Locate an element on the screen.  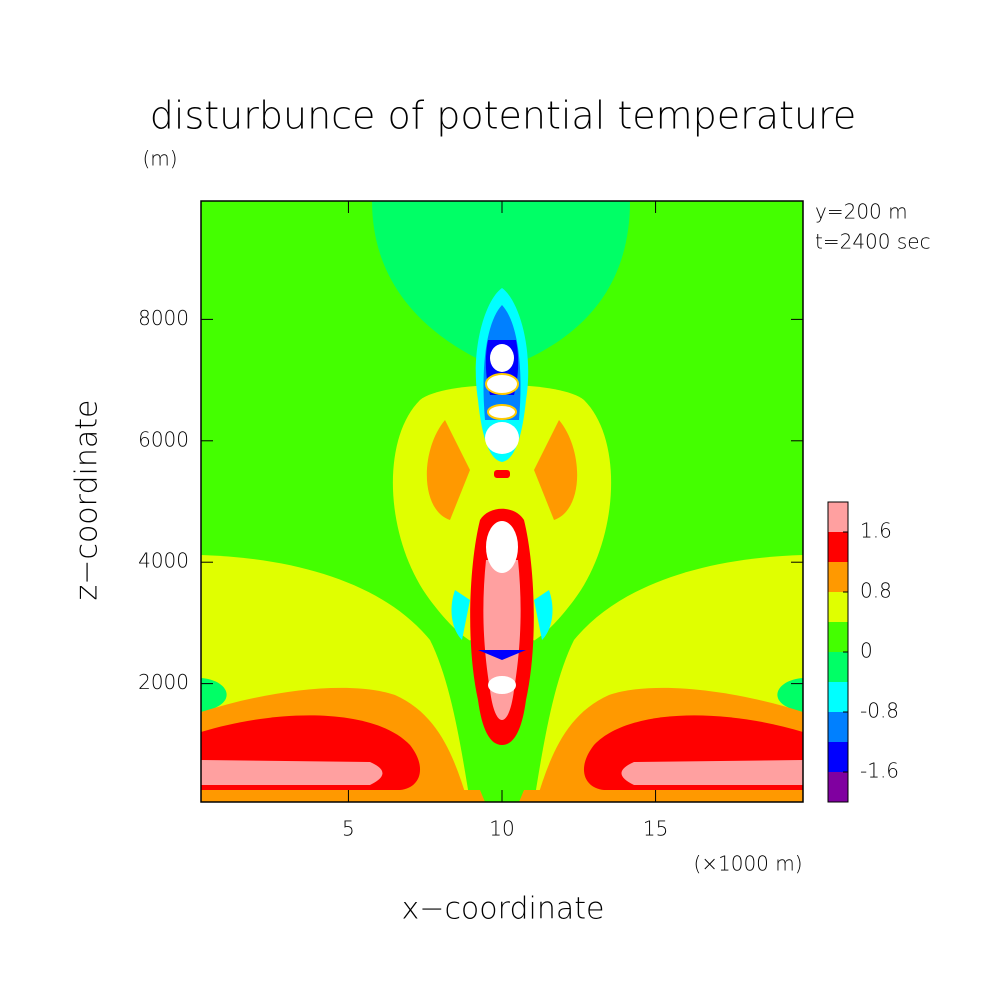
annotation: y=200 m is located at coordinates (861, 212).